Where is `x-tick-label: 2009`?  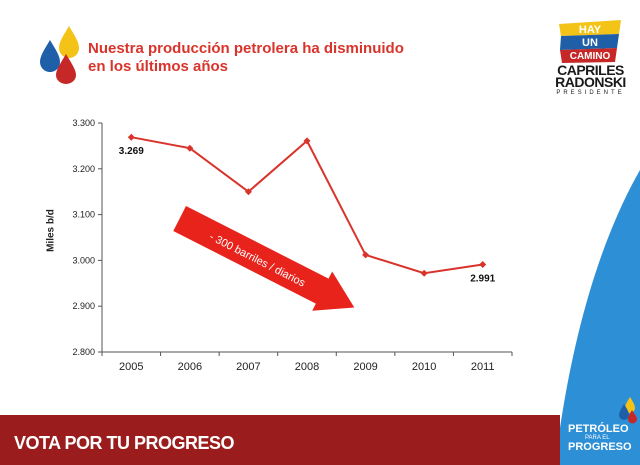 x-tick-label: 2009 is located at coordinates (365, 367).